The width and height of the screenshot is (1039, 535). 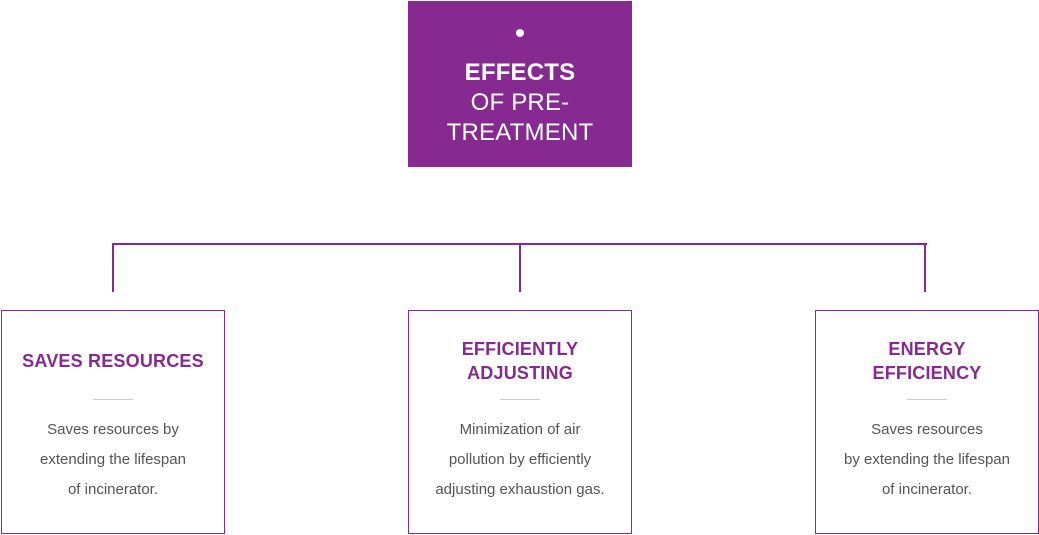 I want to click on card-desc-line2: pollution by efficiently, so click(x=520, y=459).